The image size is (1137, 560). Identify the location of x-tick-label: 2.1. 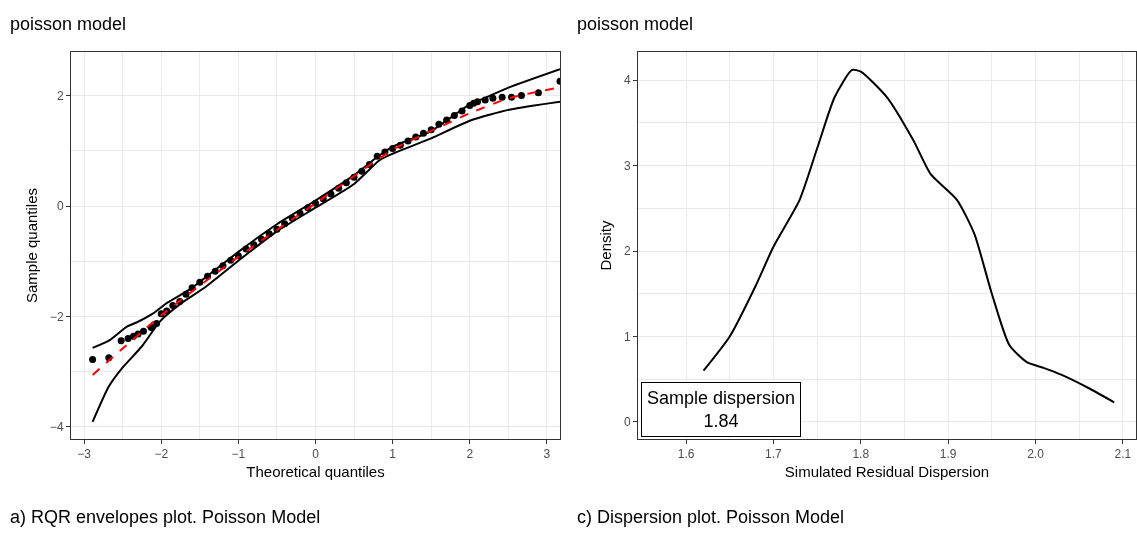
(1123, 454).